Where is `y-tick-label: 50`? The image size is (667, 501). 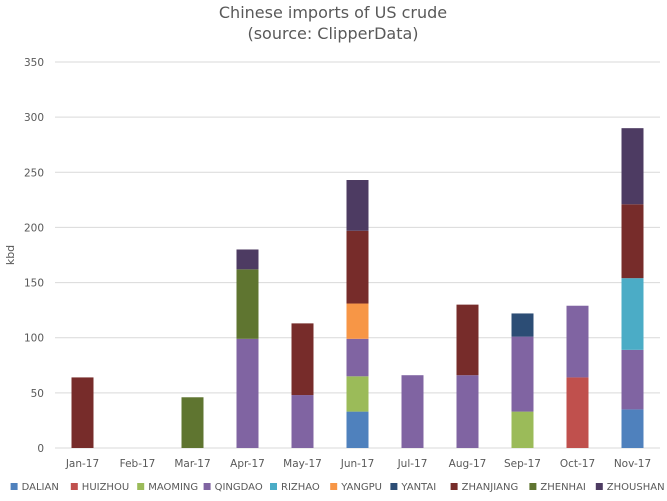
y-tick-label: 50 is located at coordinates (37, 394).